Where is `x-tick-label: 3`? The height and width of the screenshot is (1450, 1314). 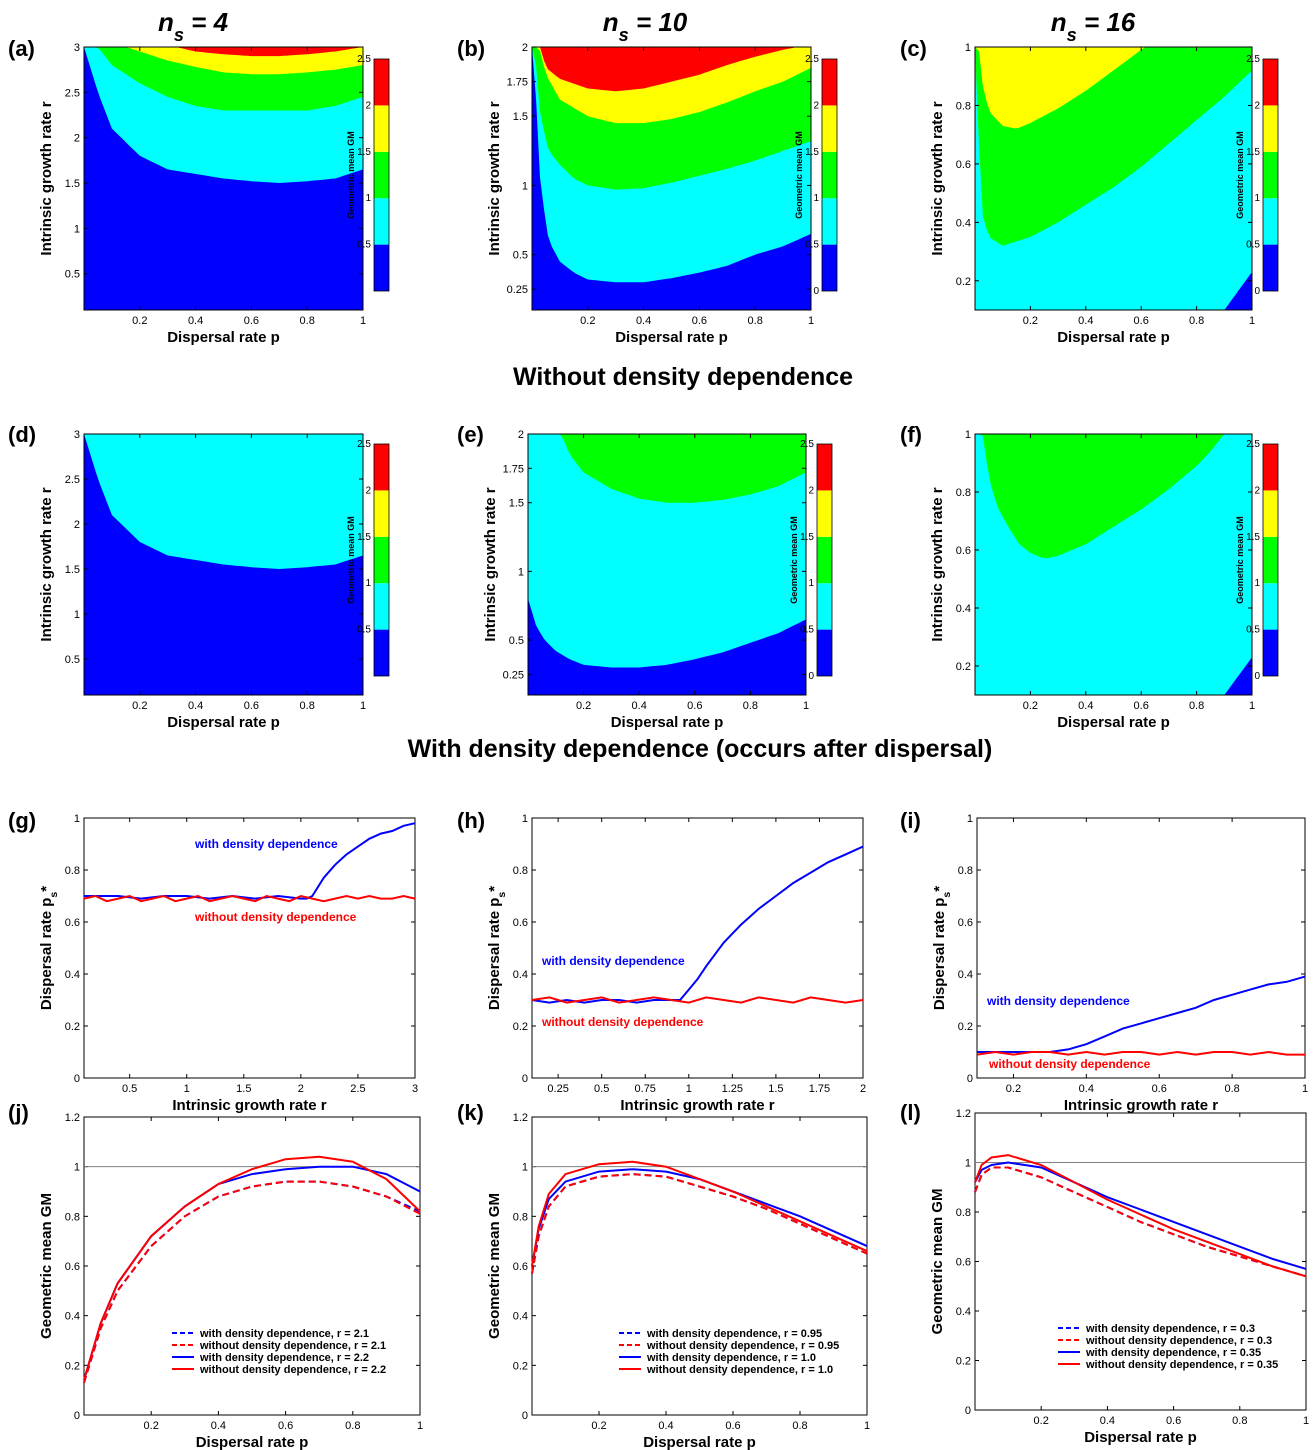 x-tick-label: 3 is located at coordinates (415, 1089).